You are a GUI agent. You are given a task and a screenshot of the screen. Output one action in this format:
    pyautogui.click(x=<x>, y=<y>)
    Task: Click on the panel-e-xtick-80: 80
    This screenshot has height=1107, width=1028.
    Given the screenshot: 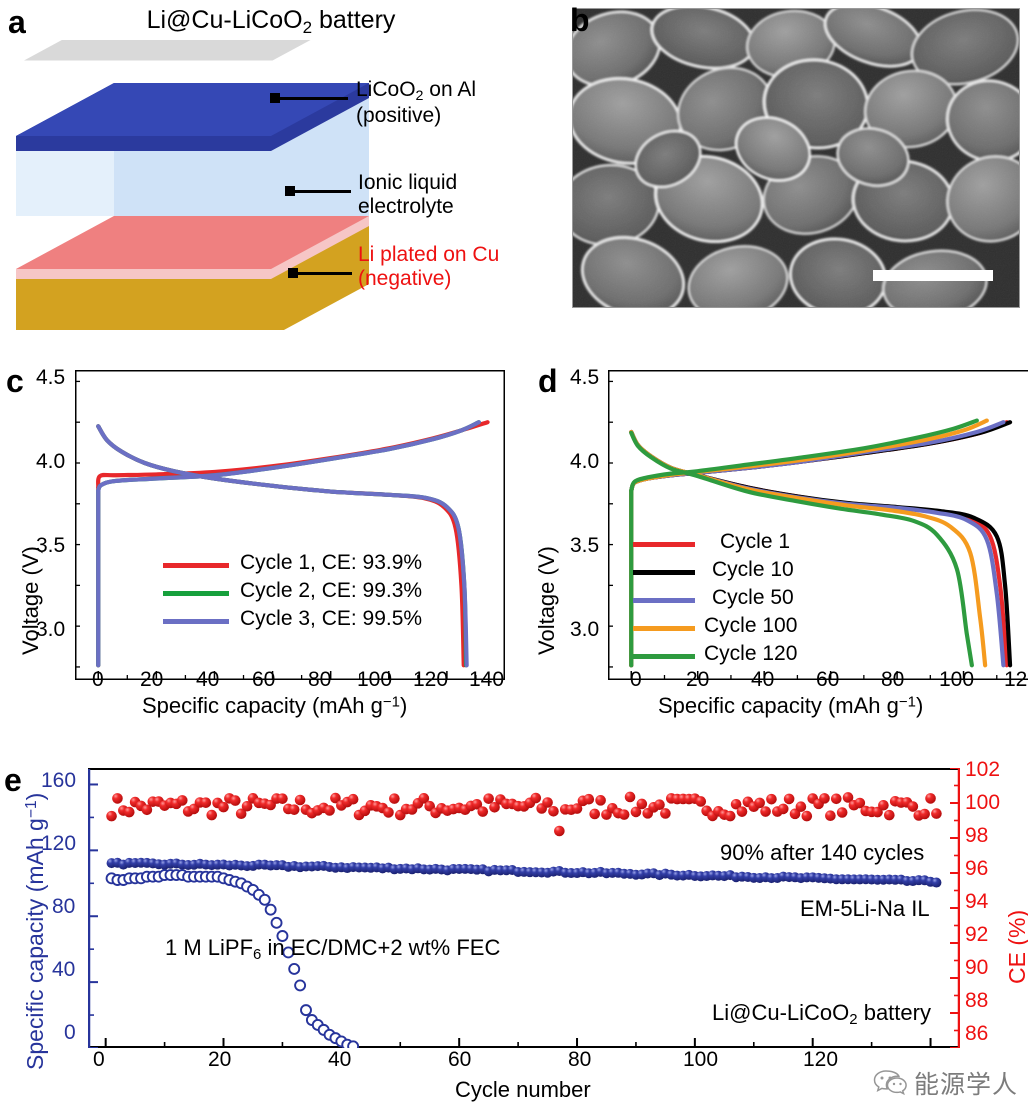 What is the action you would take?
    pyautogui.click(x=580, y=1059)
    